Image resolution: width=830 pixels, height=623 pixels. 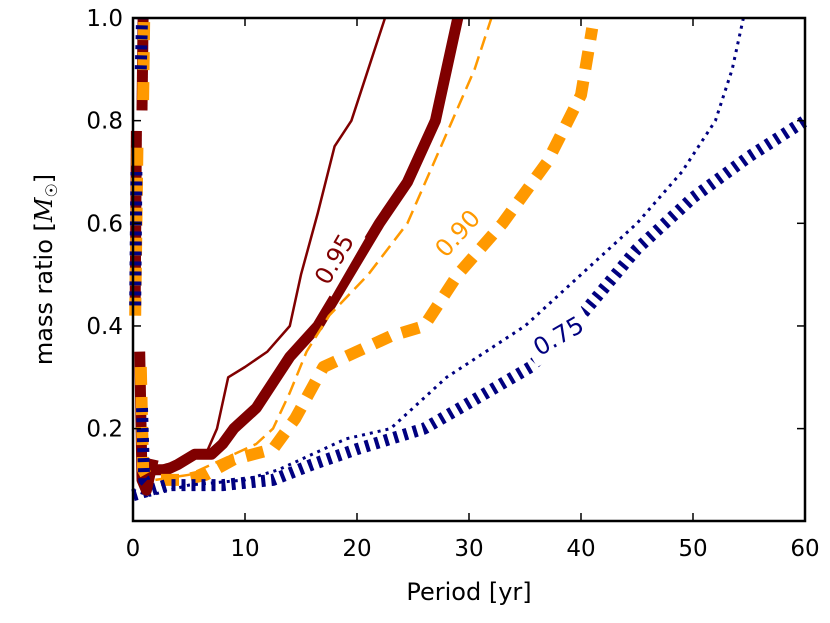 What do you see at coordinates (104, 122) in the screenshot?
I see `y-tick-label: 0.8` at bounding box center [104, 122].